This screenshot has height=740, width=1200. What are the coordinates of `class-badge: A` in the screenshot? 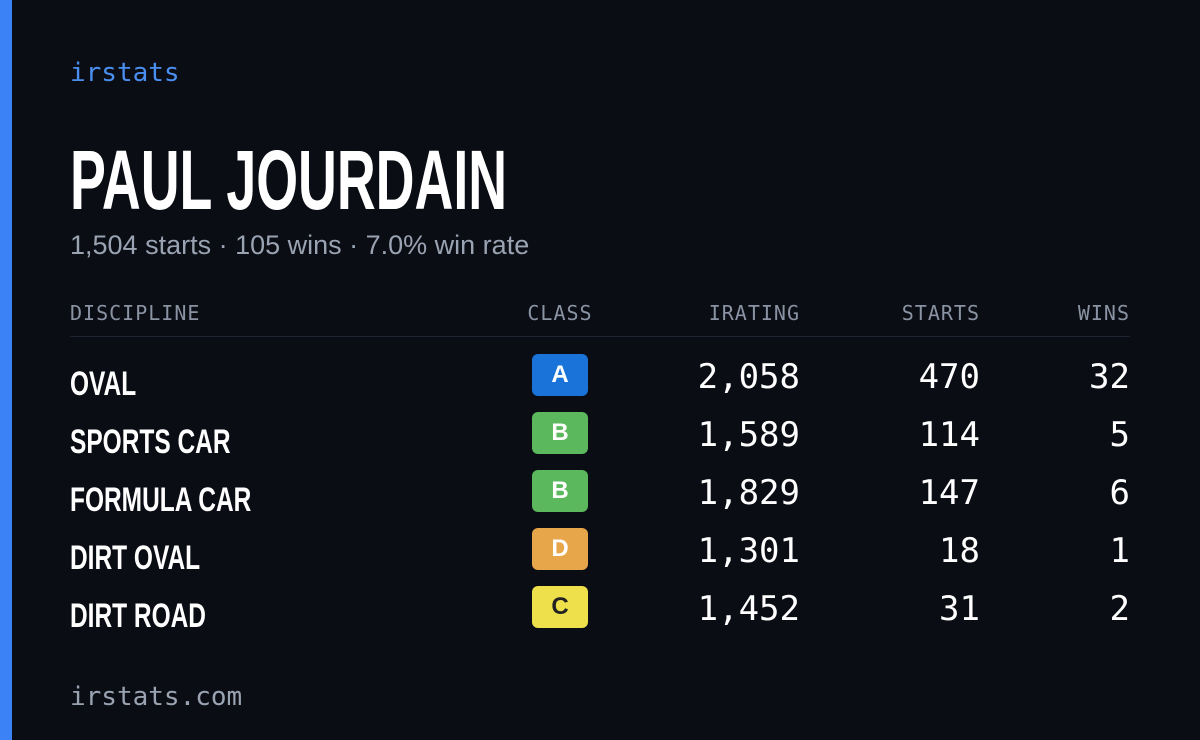 It's located at (560, 375).